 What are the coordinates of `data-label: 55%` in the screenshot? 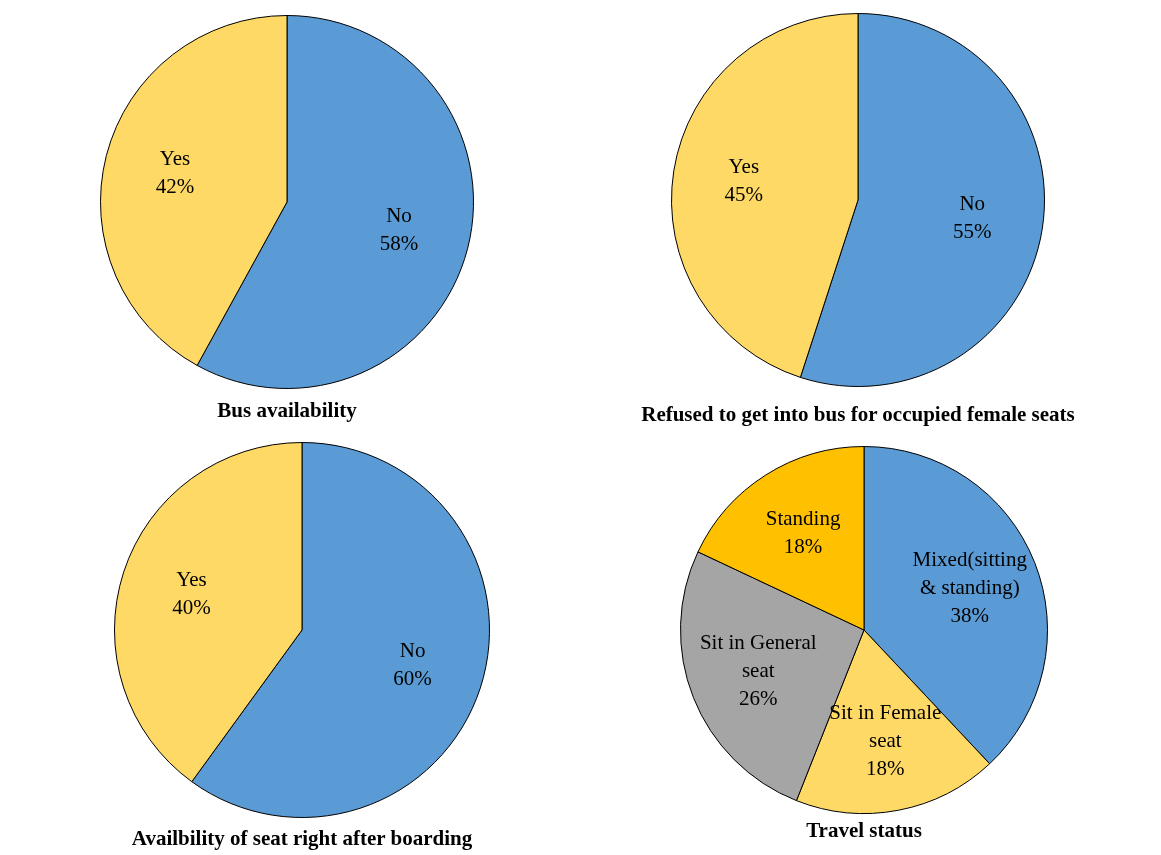 It's located at (972, 230).